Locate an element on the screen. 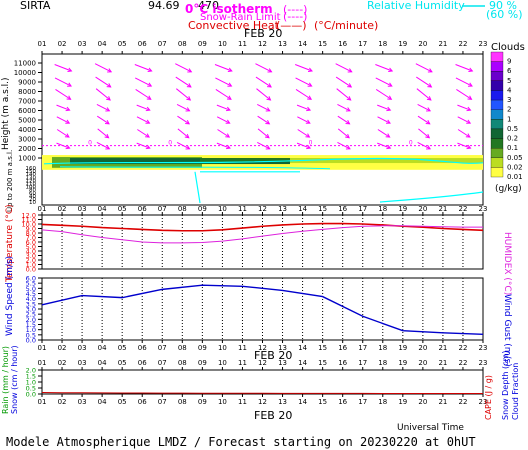 Image resolution: width=528 pixels, height=450 pixels. wind-tick-label: 5.5 is located at coordinates (31, 284).